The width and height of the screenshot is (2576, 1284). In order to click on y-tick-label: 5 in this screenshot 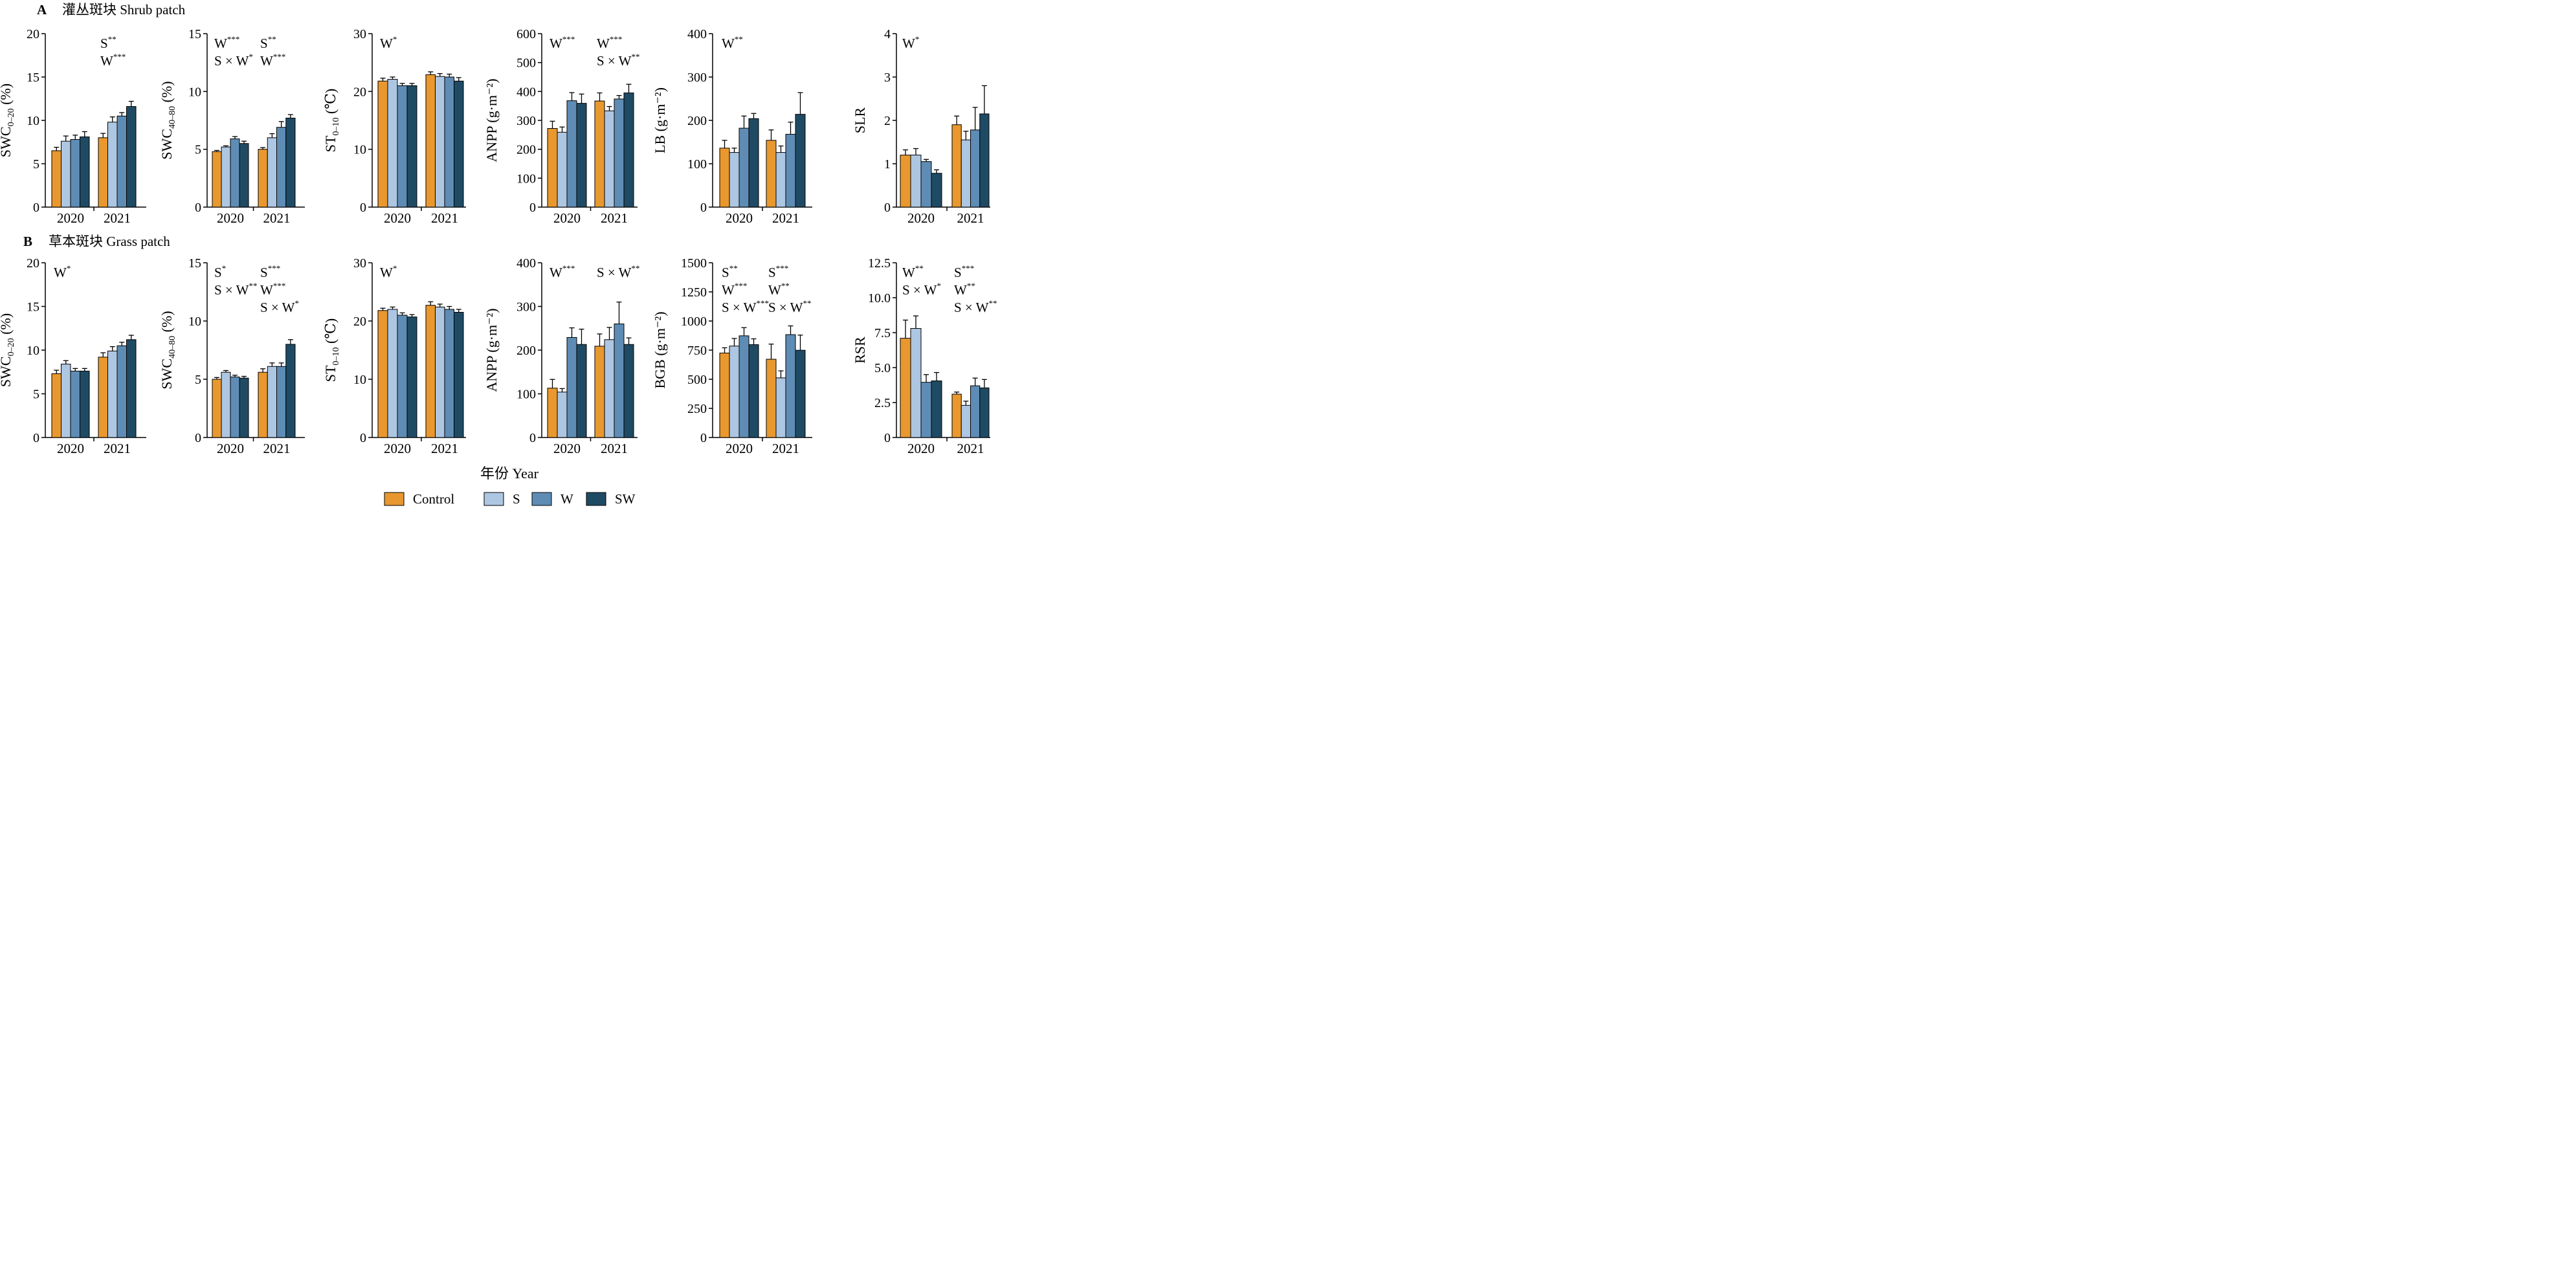, I will do `click(36, 395)`.